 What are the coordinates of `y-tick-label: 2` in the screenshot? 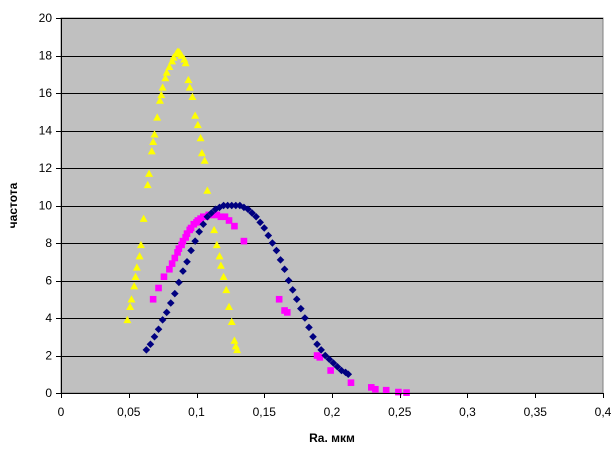 It's located at (48, 356).